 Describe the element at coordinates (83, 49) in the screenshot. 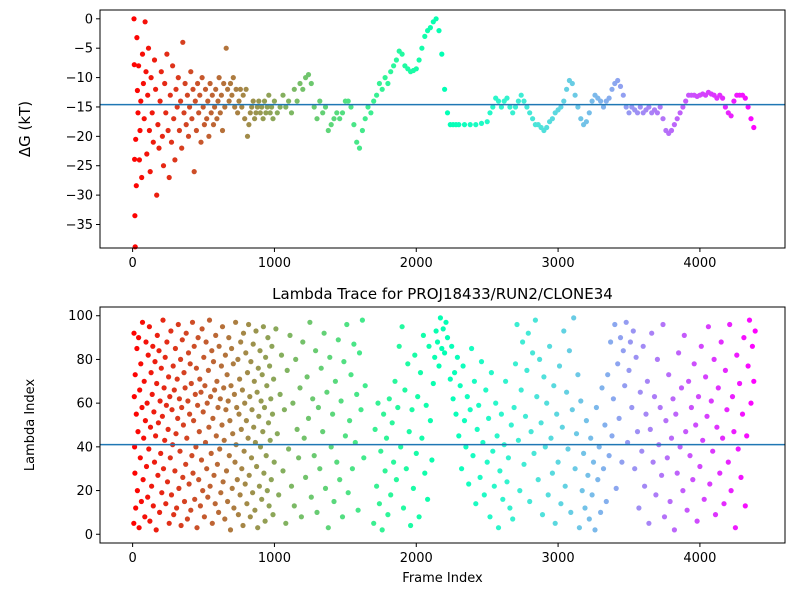

I see `y-tick-label: −5` at that location.